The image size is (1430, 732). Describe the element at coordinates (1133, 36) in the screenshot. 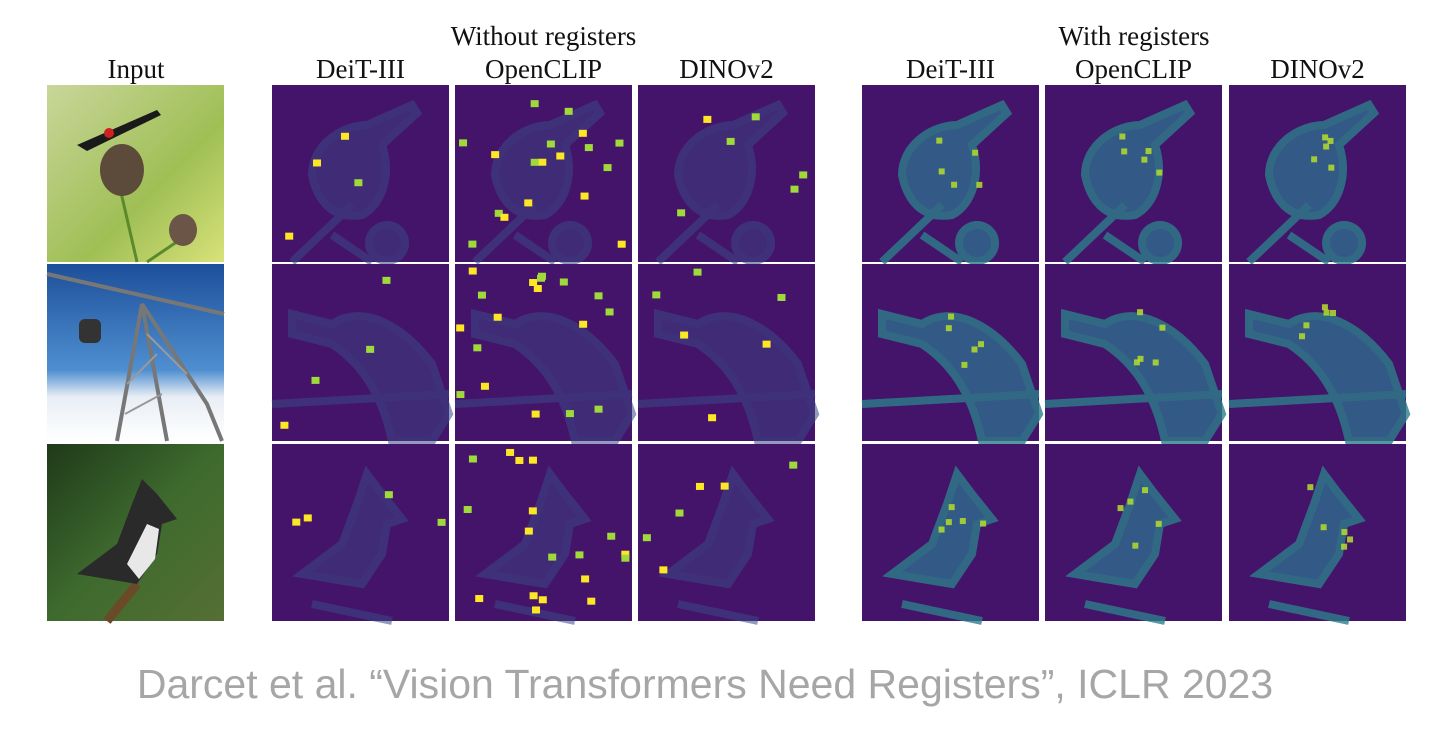

I see `group-title: With registers` at that location.